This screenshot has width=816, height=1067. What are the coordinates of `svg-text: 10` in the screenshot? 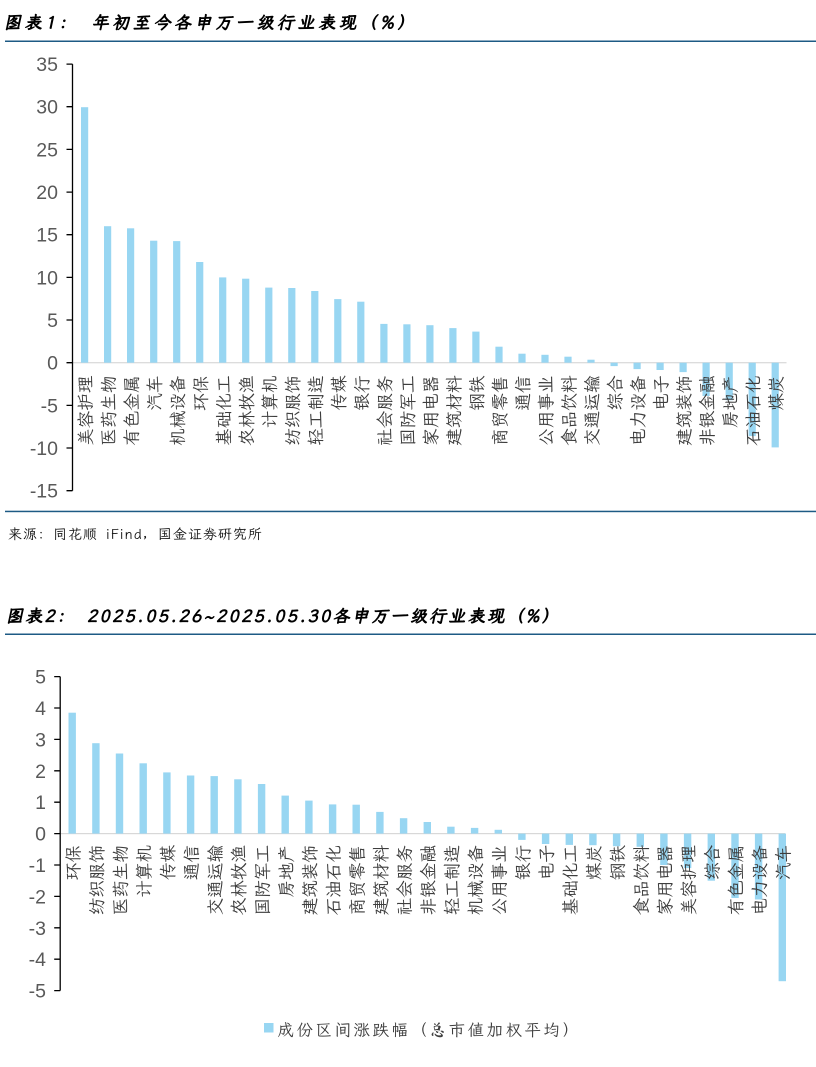 It's located at (47, 278).